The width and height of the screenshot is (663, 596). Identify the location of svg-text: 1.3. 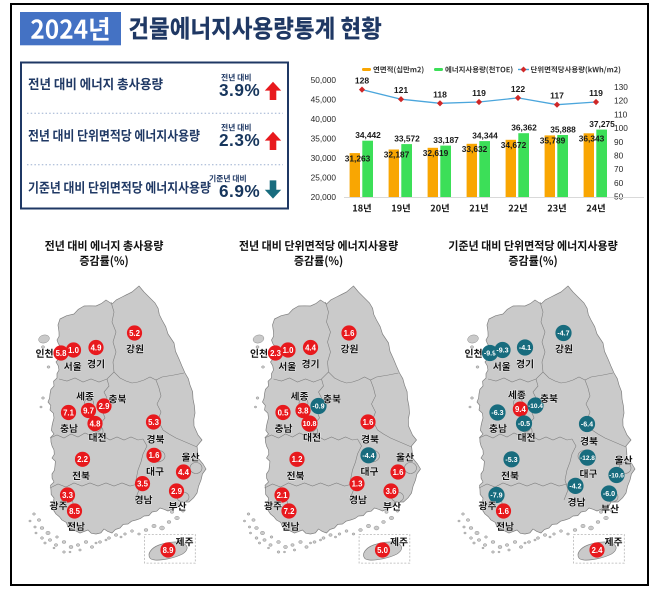
(358, 483).